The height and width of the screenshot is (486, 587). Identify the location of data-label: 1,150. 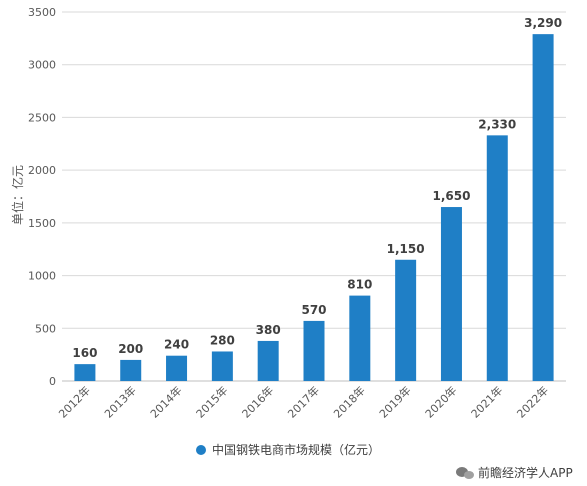
(406, 249).